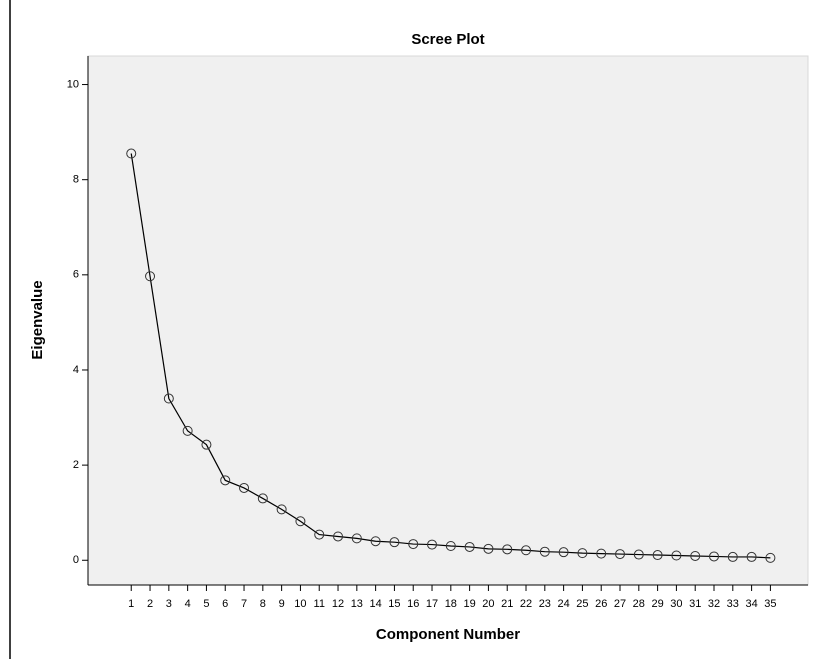 Image resolution: width=815 pixels, height=659 pixels. I want to click on x-tick-label: 29, so click(657, 604).